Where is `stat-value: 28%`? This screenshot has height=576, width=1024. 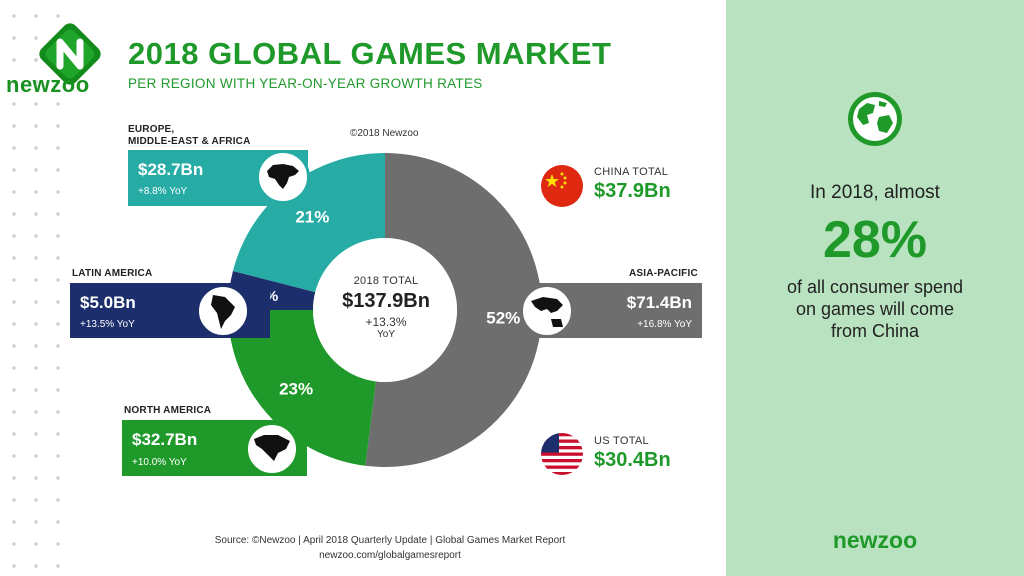
stat-value: 28% is located at coordinates (875, 240).